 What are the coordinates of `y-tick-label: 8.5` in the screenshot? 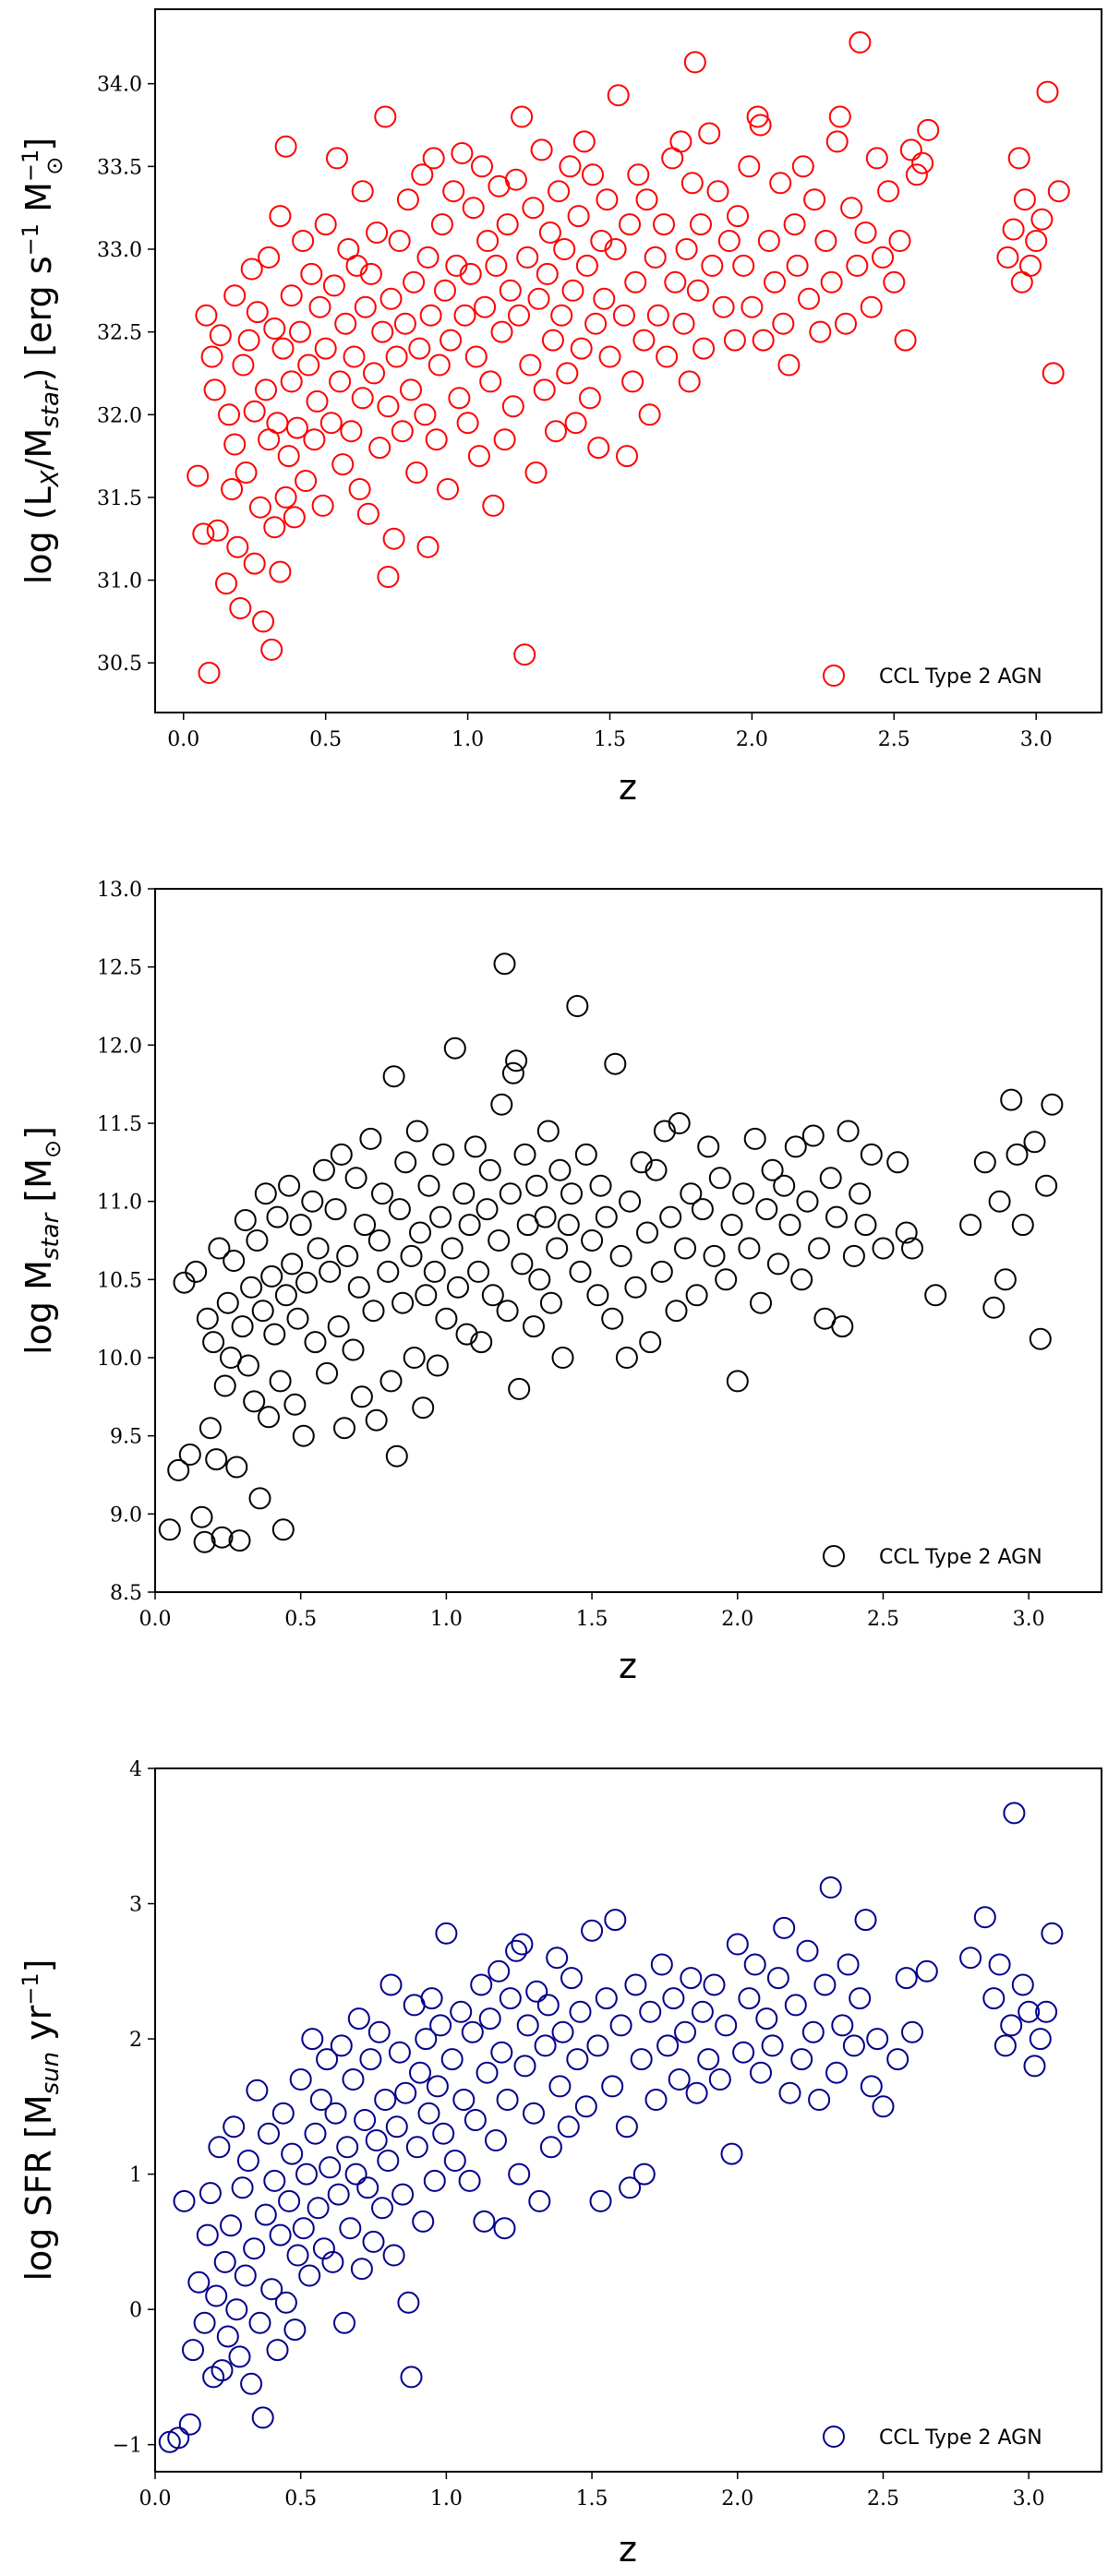 It's located at (126, 1594).